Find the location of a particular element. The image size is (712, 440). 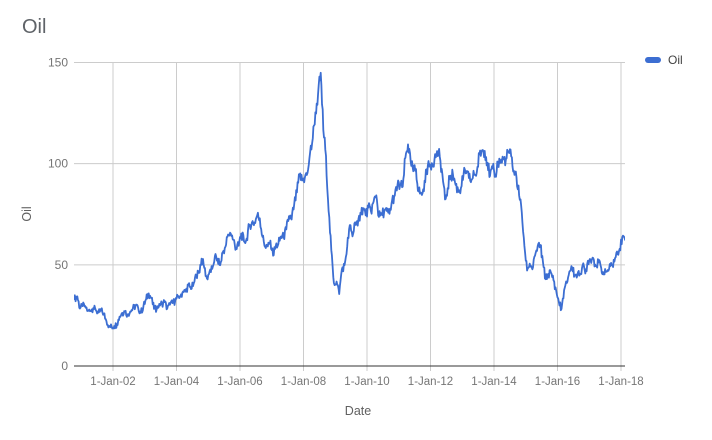

y-tick-label: 0 is located at coordinates (64, 366).